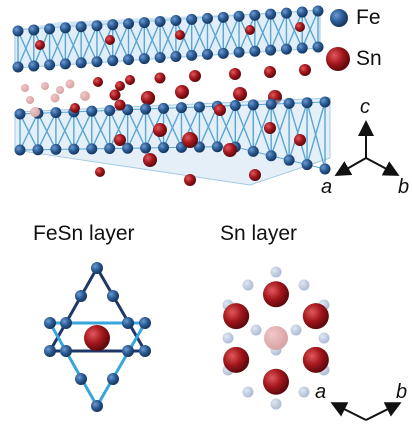  I want to click on sn-layer-title: Sn layer, so click(259, 233).